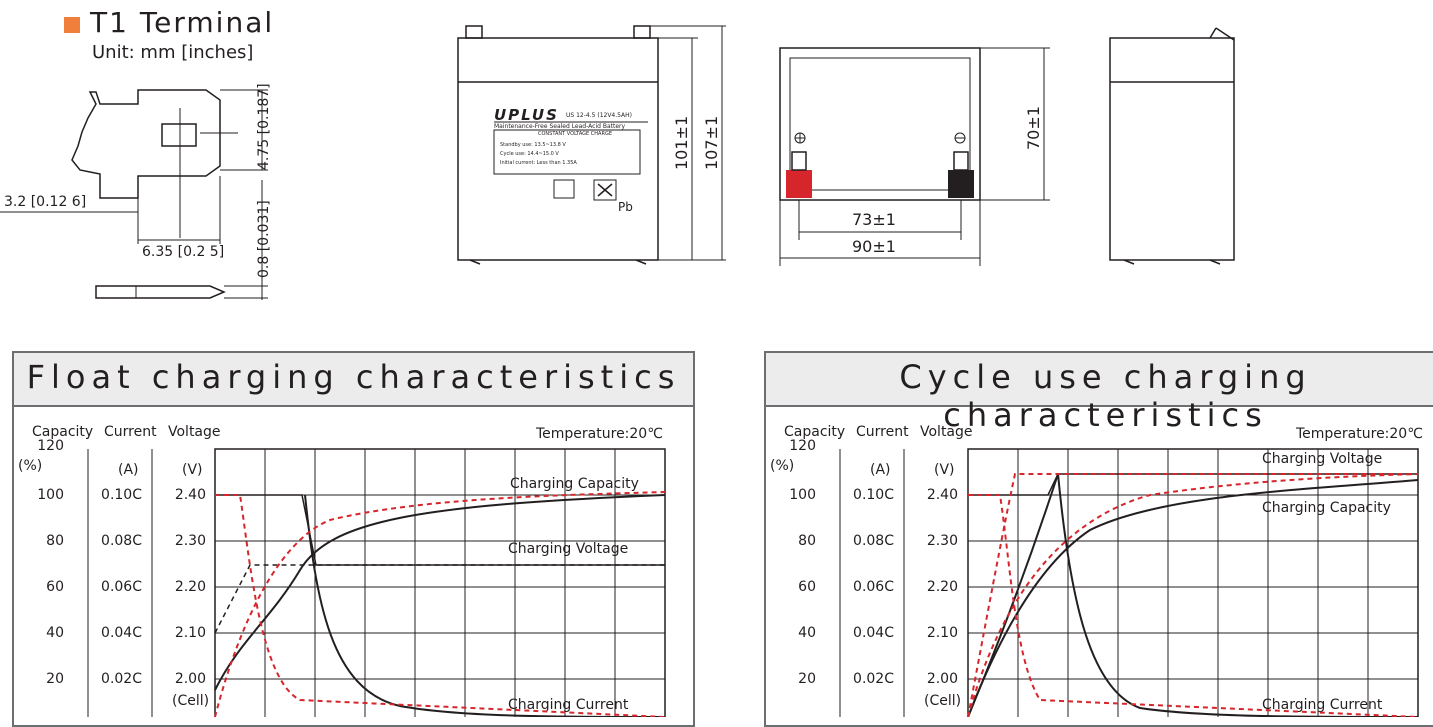 The height and width of the screenshot is (727, 1433). I want to click on battery-model: US 12-4.5 (12V4.5AH), so click(599, 115).